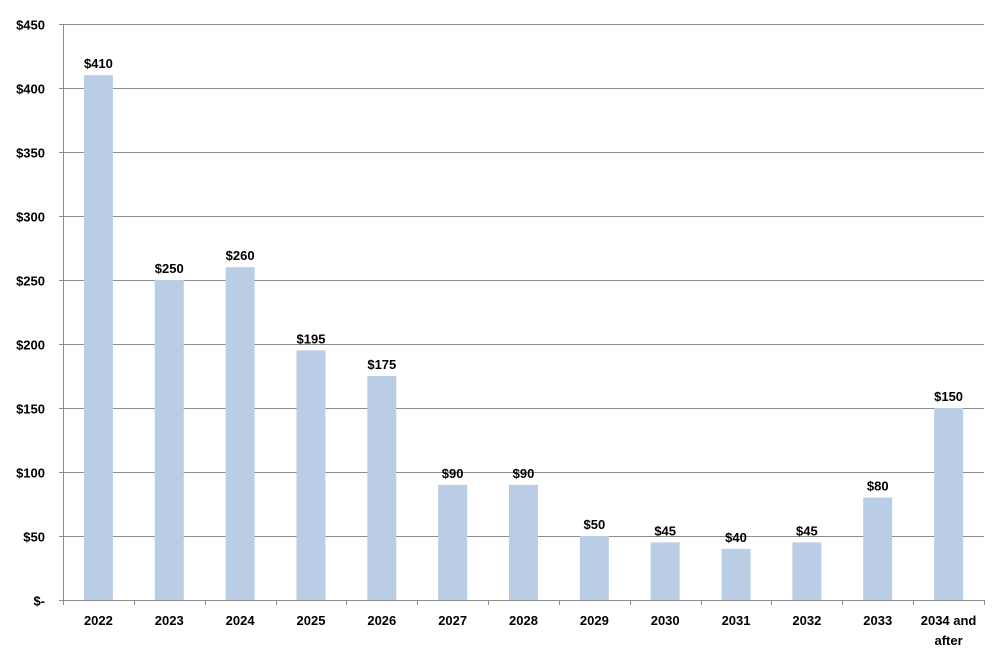 The image size is (1007, 655). What do you see at coordinates (30, 409) in the screenshot?
I see `y-tick-label: $150` at bounding box center [30, 409].